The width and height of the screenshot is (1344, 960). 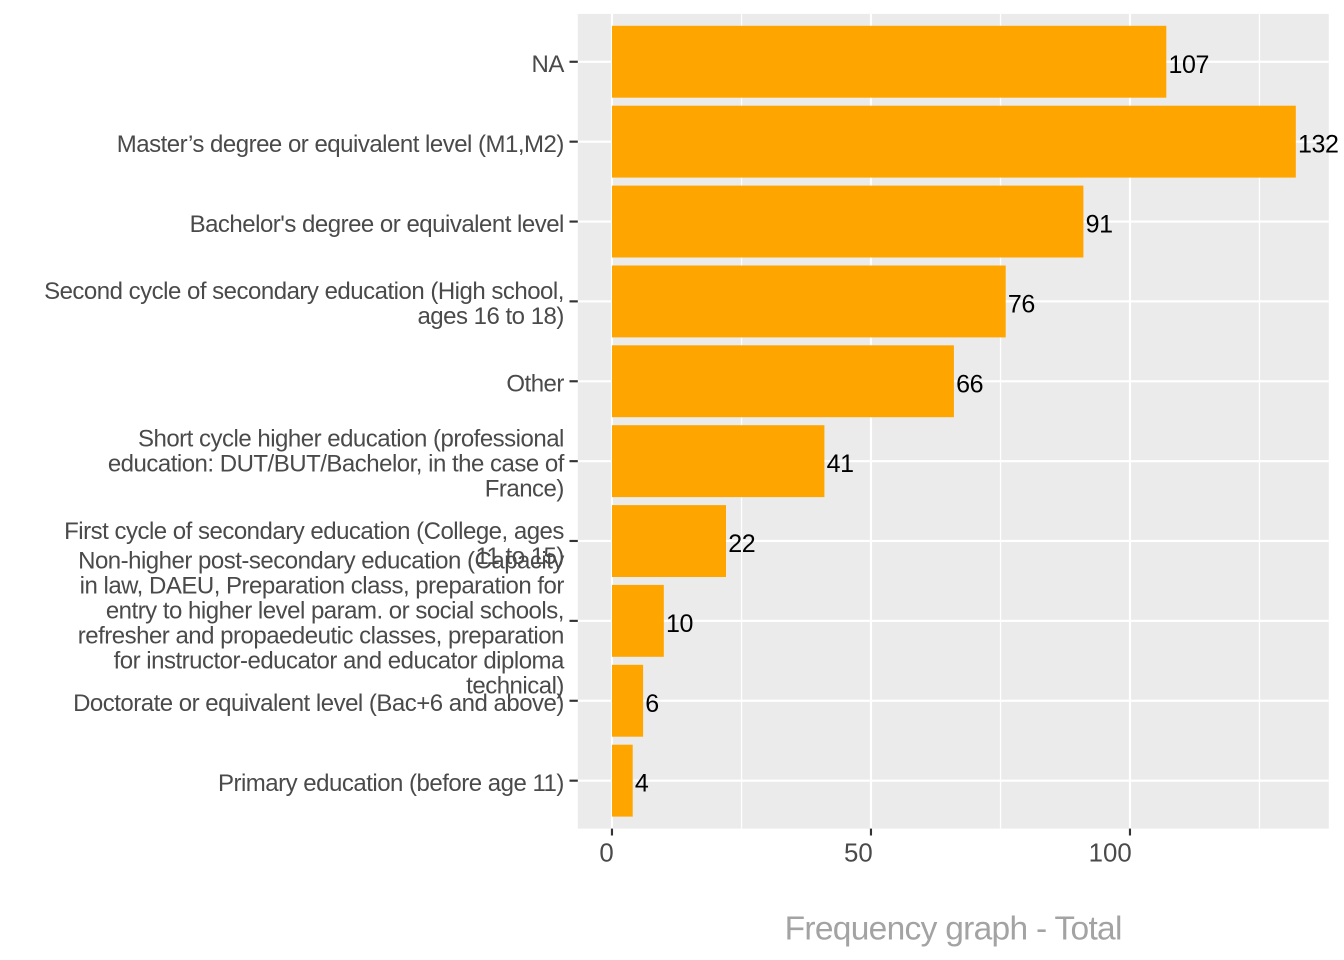 What do you see at coordinates (524, 489) in the screenshot?
I see `svg-text: France)` at bounding box center [524, 489].